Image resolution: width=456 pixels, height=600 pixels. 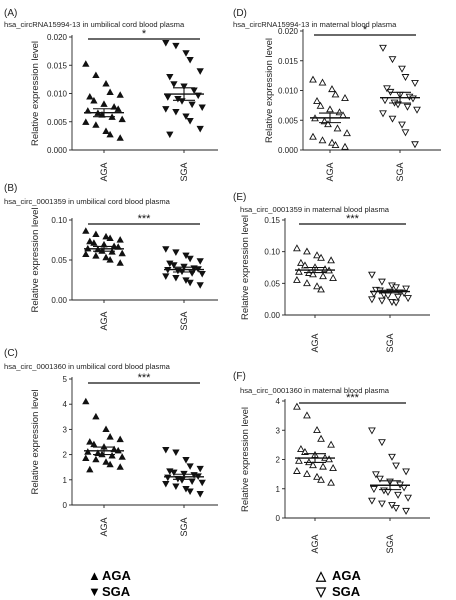 What do you see at coordinates (321, 575) in the screenshot?
I see `legend-open-aga-symbol: △` at bounding box center [321, 575].